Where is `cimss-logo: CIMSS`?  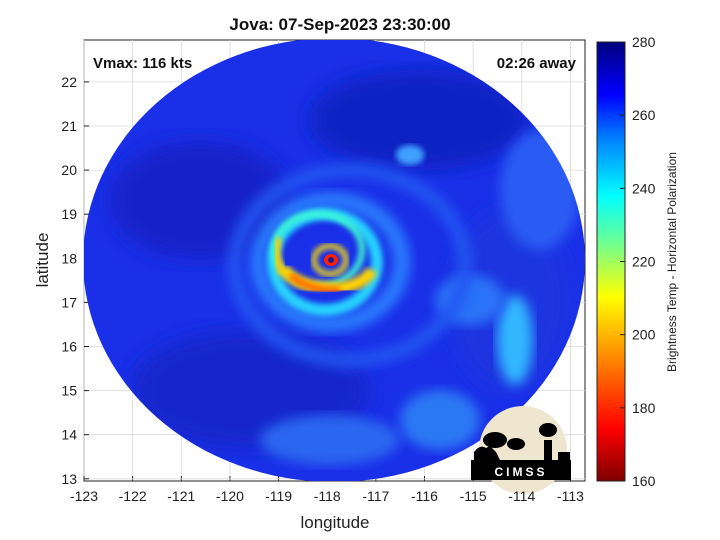 cimss-logo: CIMSS is located at coordinates (521, 450).